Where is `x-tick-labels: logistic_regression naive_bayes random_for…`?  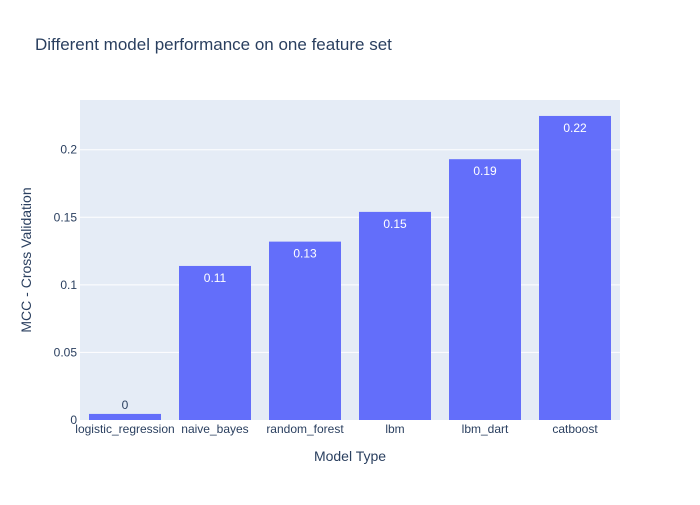 x-tick-labels: logistic_regression naive_bayes random_for… is located at coordinates (336, 429).